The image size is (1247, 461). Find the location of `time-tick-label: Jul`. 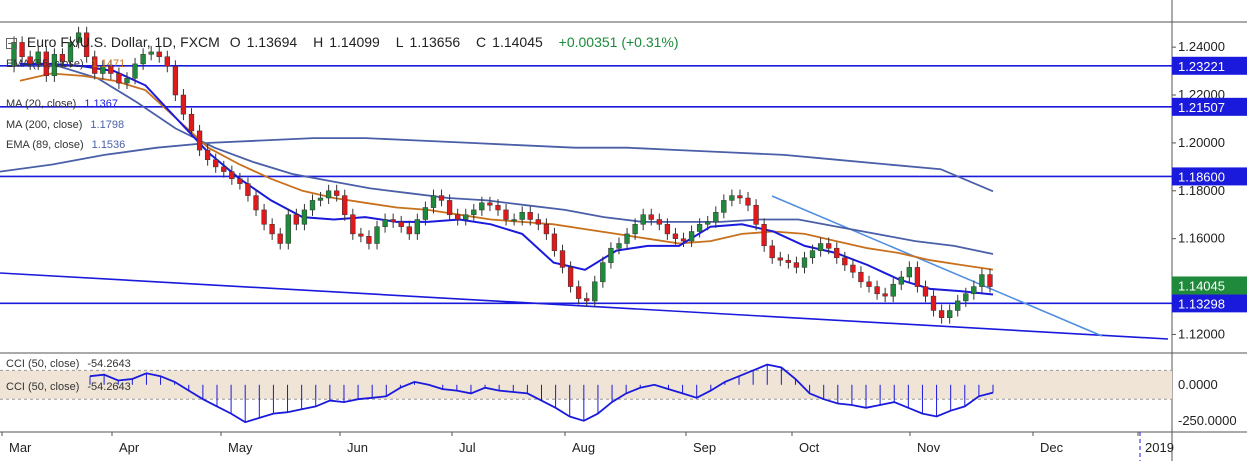

time-tick-label: Jul is located at coordinates (467, 447).